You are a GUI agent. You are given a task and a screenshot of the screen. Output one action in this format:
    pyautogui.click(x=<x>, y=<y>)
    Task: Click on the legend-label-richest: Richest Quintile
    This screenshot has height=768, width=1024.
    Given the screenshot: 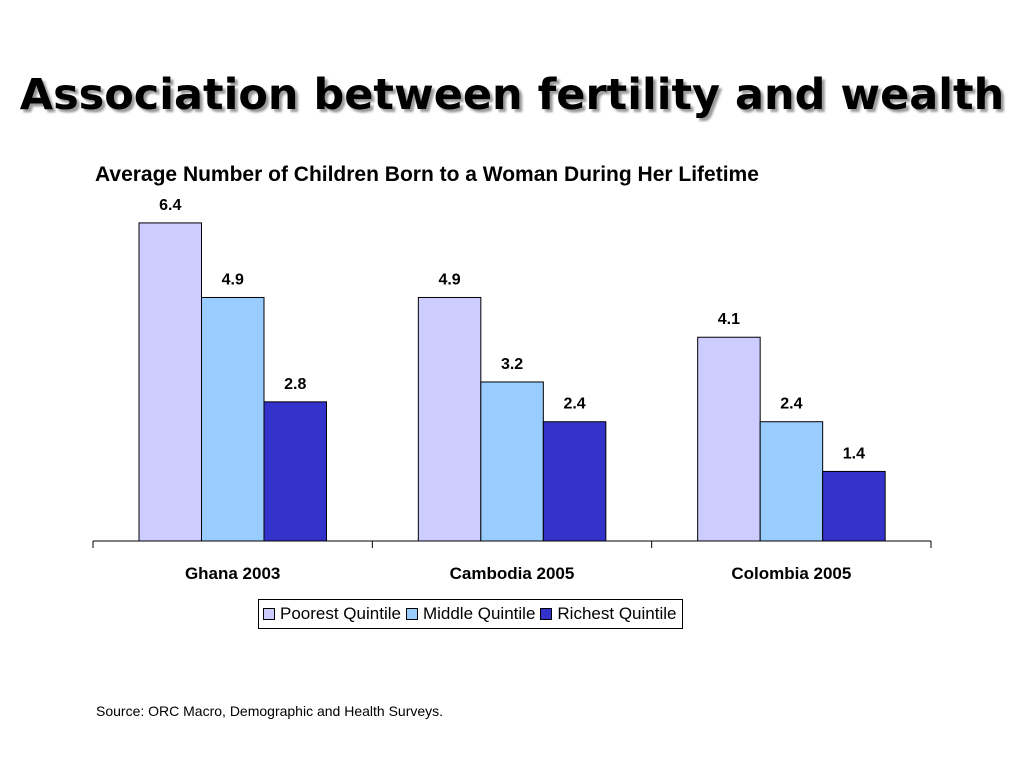 What is the action you would take?
    pyautogui.click(x=617, y=613)
    